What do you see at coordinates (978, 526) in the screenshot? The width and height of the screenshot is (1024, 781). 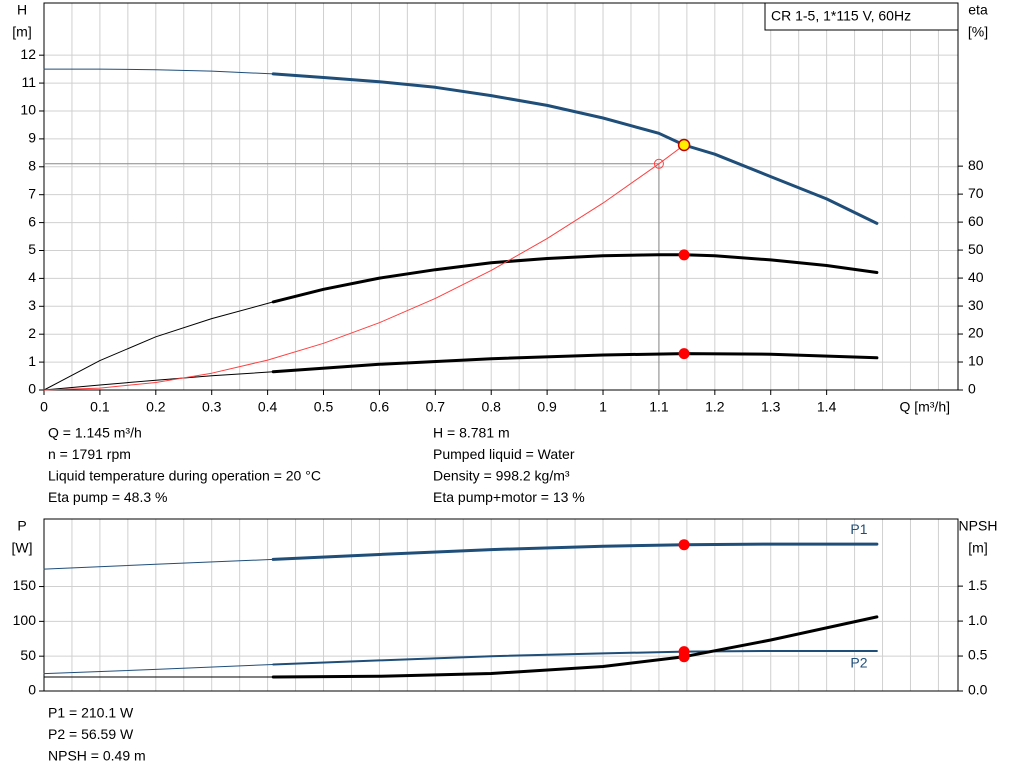 I see `y2-axis-label: NPSH` at bounding box center [978, 526].